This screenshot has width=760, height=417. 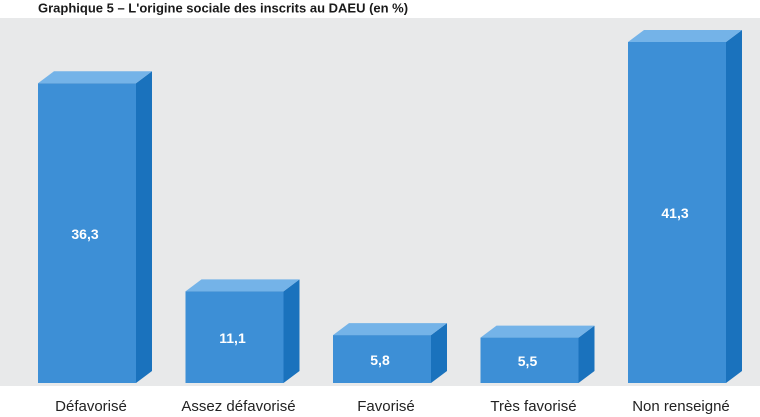 What do you see at coordinates (91, 406) in the screenshot?
I see `x-tick-label: Défavorisé` at bounding box center [91, 406].